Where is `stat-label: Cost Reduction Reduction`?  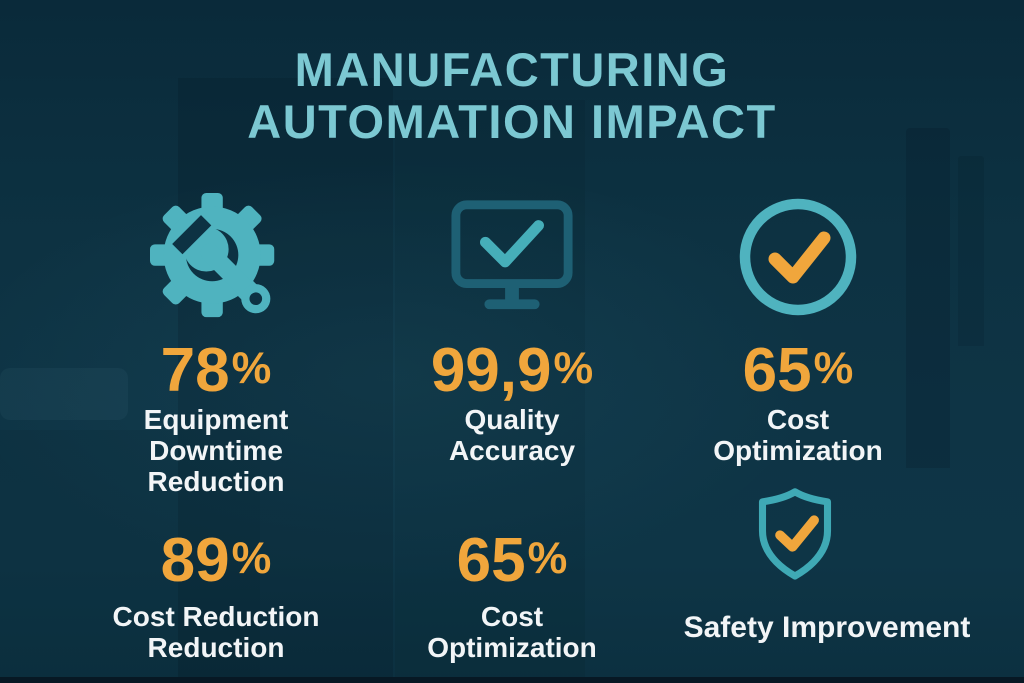
stat-label: Cost Reduction Reduction is located at coordinates (216, 632).